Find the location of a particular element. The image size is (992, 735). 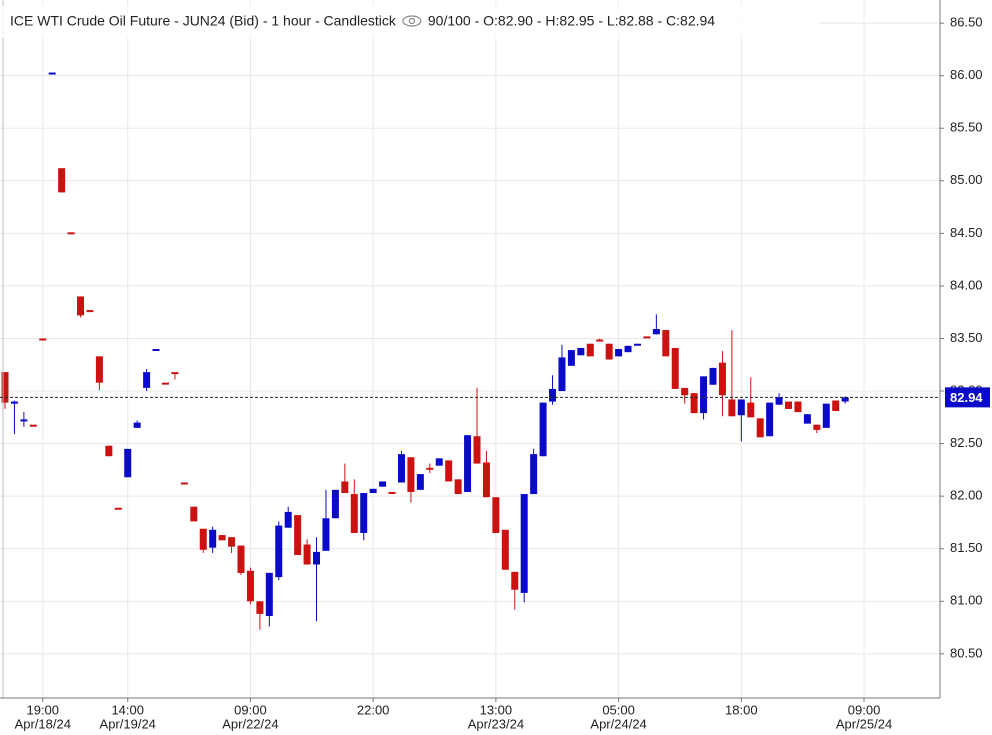

x-date-label: Apr/19/24 is located at coordinates (128, 723).